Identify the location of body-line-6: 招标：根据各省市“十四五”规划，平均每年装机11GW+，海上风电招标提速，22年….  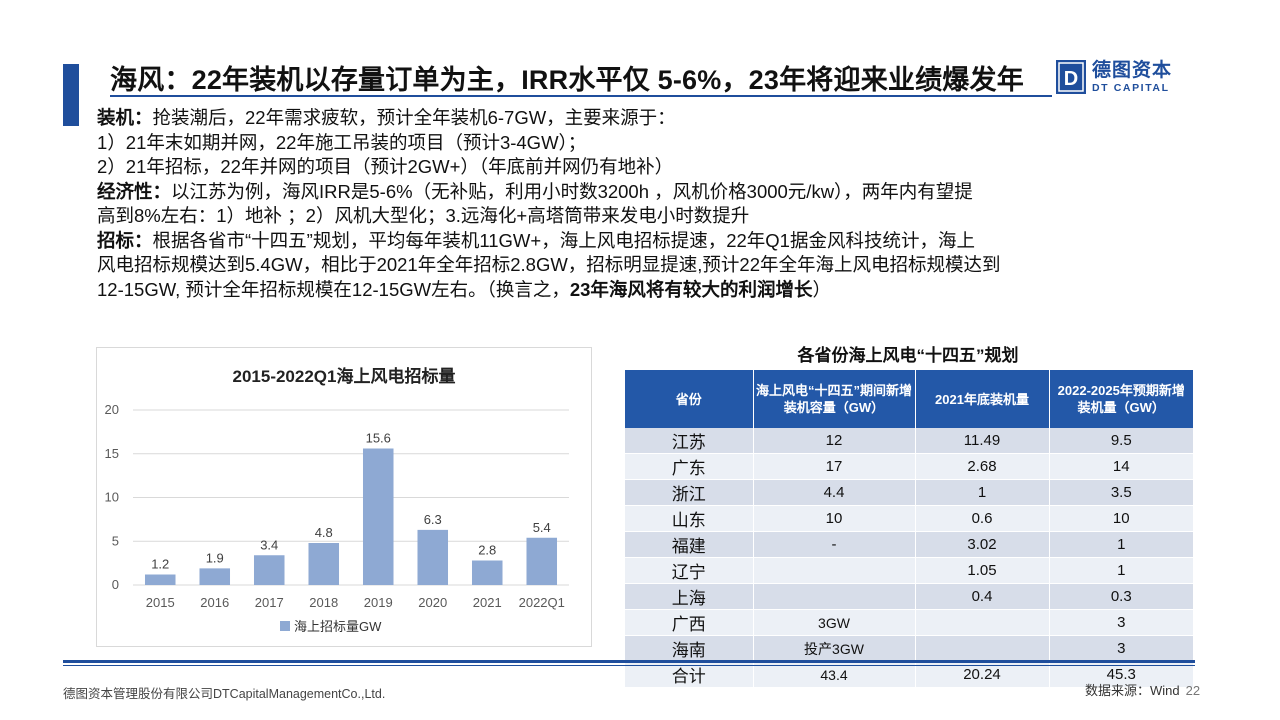
(536, 240).